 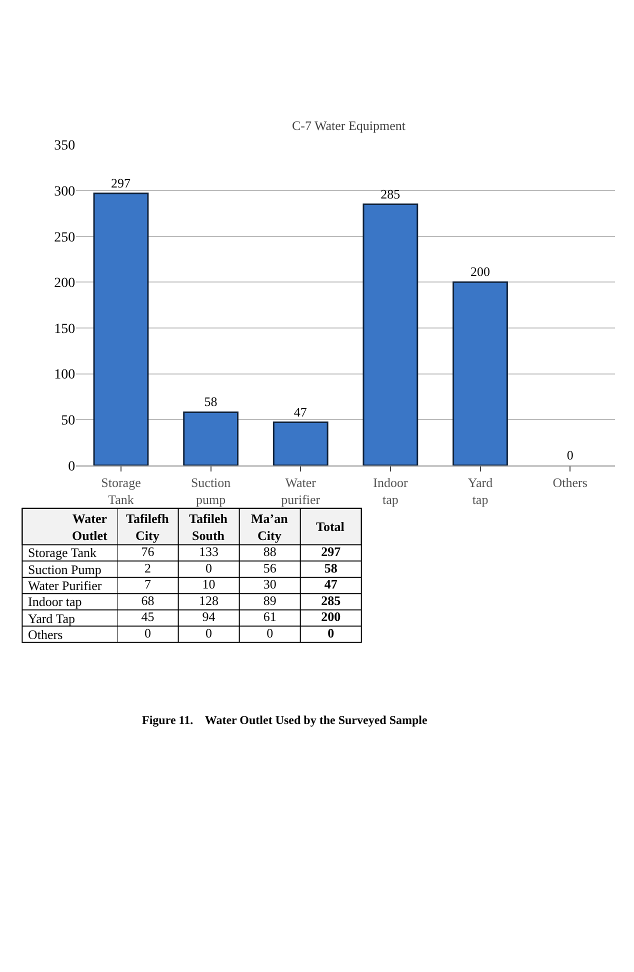 What do you see at coordinates (148, 552) in the screenshot?
I see `data-label: 76` at bounding box center [148, 552].